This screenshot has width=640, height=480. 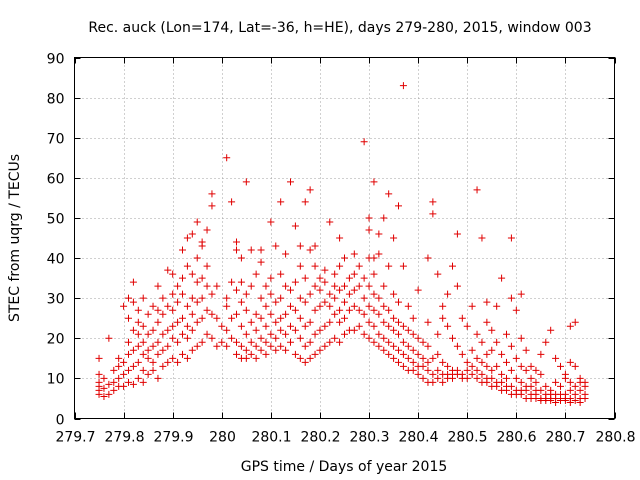 What do you see at coordinates (56, 220) in the screenshot?
I see `y-tick-label: 50` at bounding box center [56, 220].